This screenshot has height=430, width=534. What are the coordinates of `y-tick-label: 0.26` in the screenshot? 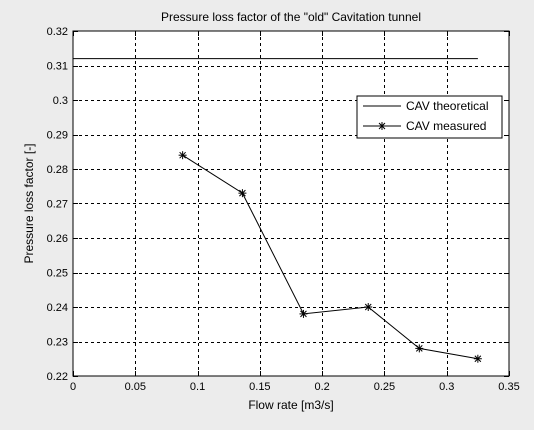 It's located at (57, 239).